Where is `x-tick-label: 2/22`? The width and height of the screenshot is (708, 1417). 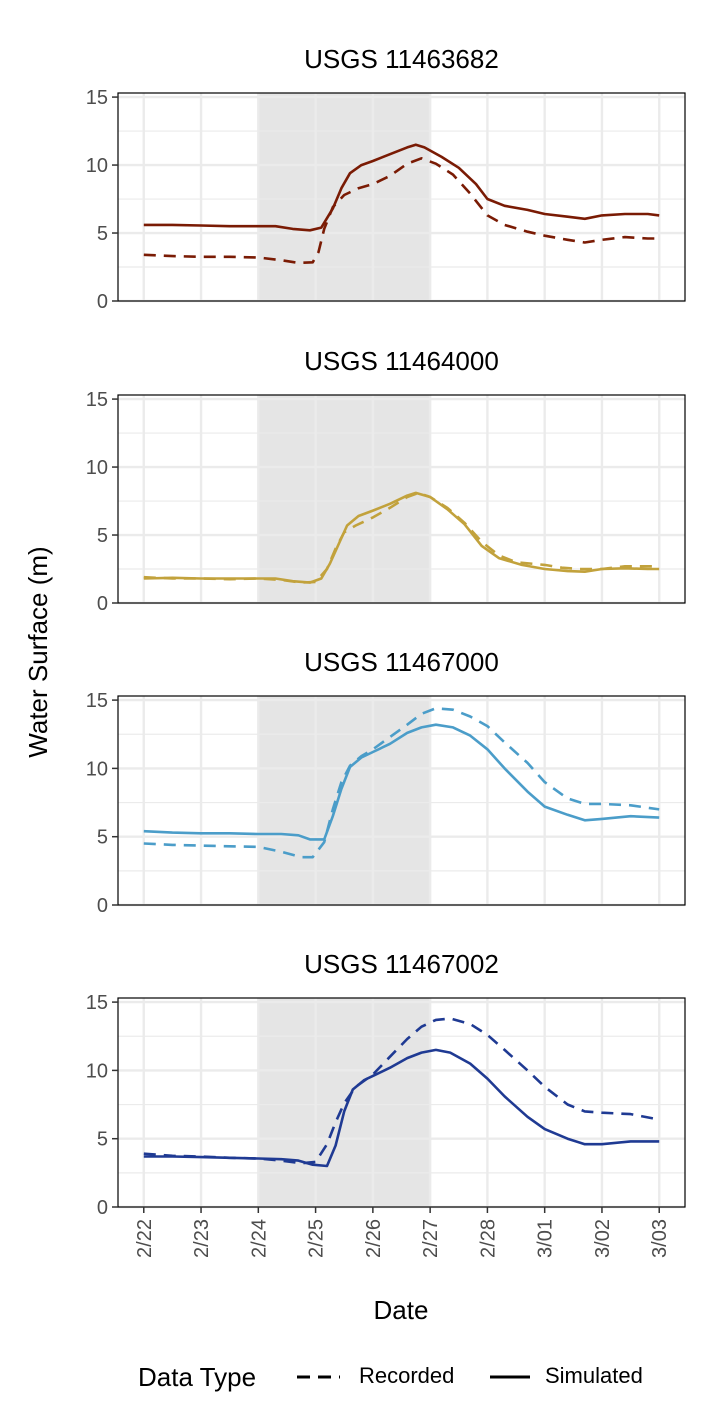
x-tick-label: 2/22 is located at coordinates (145, 1238).